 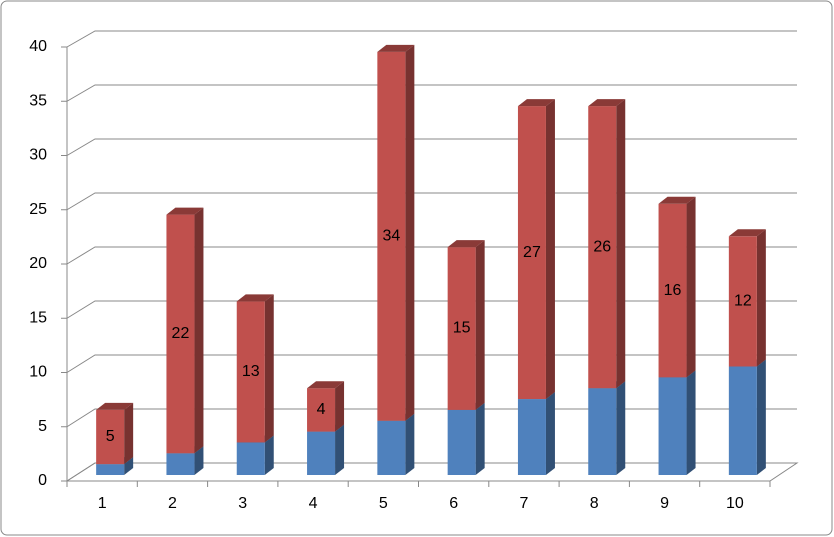 I want to click on x-tick-label: 8, so click(x=594, y=503).